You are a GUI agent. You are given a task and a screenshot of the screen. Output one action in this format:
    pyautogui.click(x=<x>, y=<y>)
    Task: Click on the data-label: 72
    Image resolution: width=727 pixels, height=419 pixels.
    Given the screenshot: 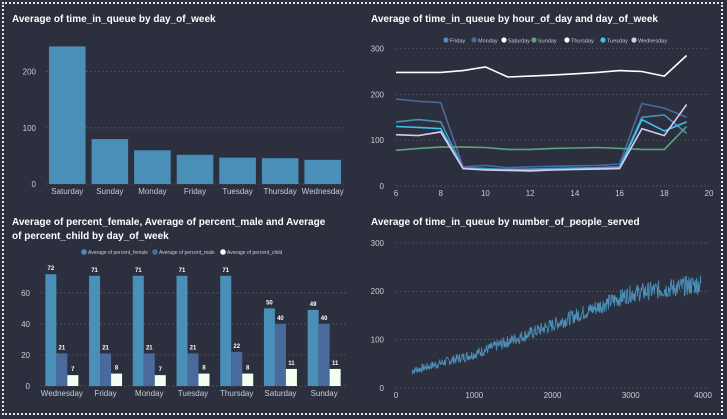 What is the action you would take?
    pyautogui.click(x=51, y=269)
    